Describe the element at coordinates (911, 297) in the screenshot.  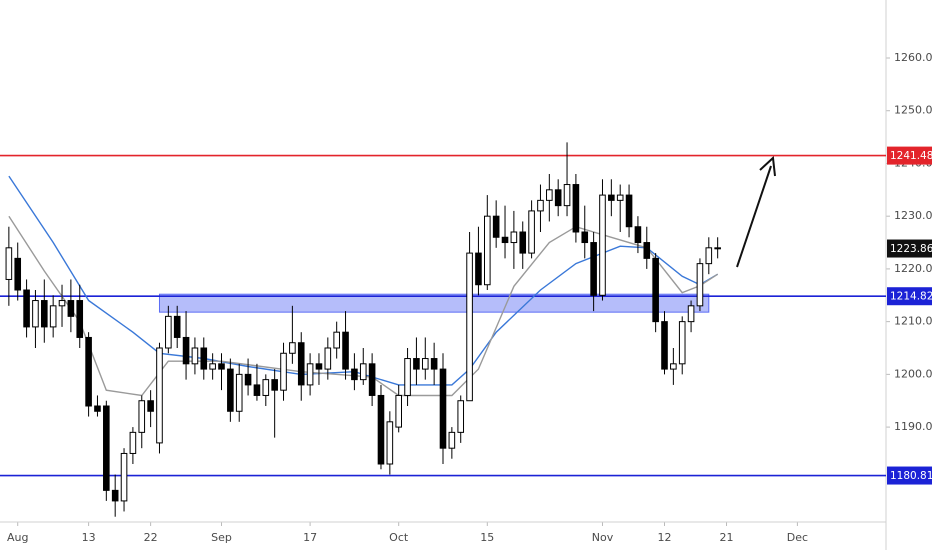
I see `level-label: 1214.820` at that location.